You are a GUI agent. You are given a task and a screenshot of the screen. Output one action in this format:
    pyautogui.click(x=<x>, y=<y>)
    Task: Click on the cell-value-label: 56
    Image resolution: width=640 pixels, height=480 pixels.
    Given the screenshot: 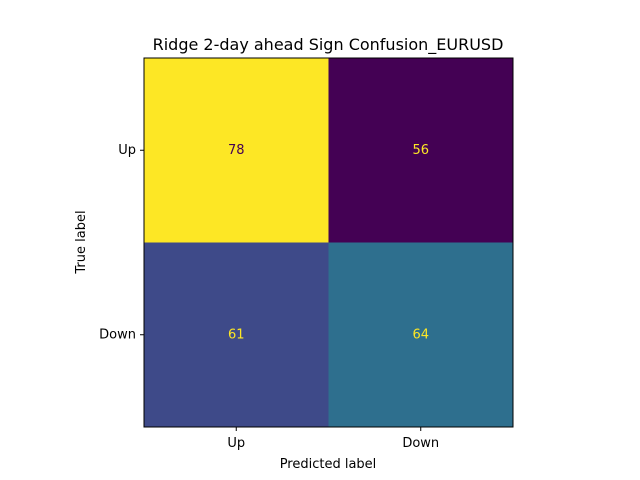 What is the action you would take?
    pyautogui.click(x=420, y=150)
    